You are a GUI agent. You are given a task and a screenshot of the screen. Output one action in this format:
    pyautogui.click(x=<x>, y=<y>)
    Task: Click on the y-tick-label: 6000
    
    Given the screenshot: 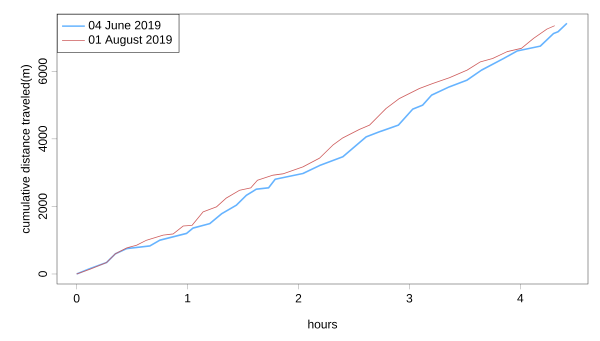 What is the action you would take?
    pyautogui.click(x=42, y=71)
    